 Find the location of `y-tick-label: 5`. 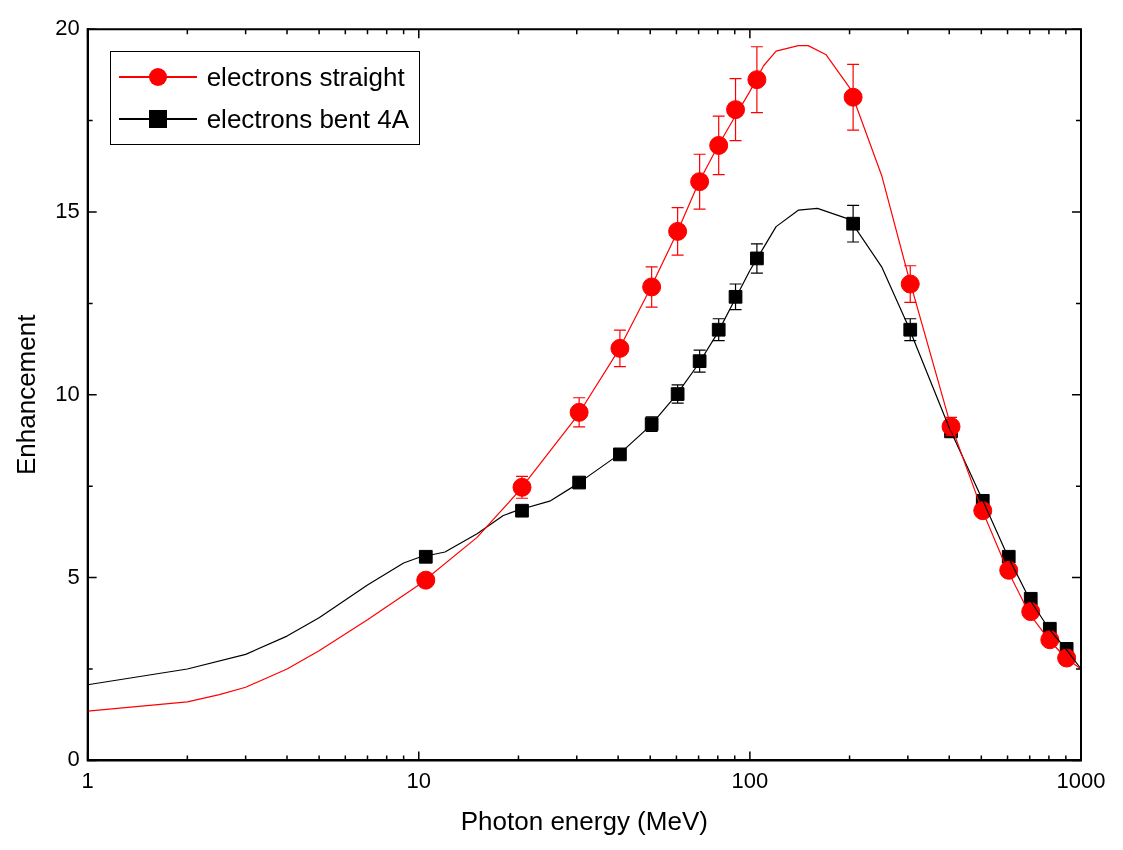

y-tick-label: 5 is located at coordinates (73, 576).